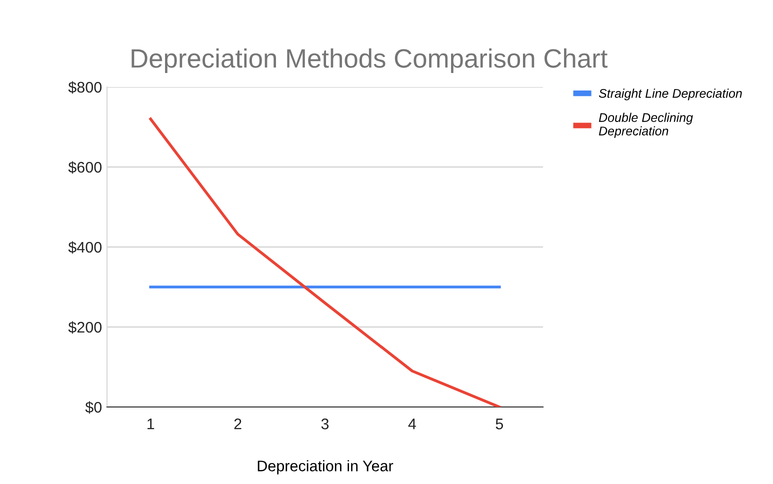 The width and height of the screenshot is (773, 484). What do you see at coordinates (370, 61) in the screenshot?
I see `chart-title: Depreciation Methods Comparison Chart` at bounding box center [370, 61].